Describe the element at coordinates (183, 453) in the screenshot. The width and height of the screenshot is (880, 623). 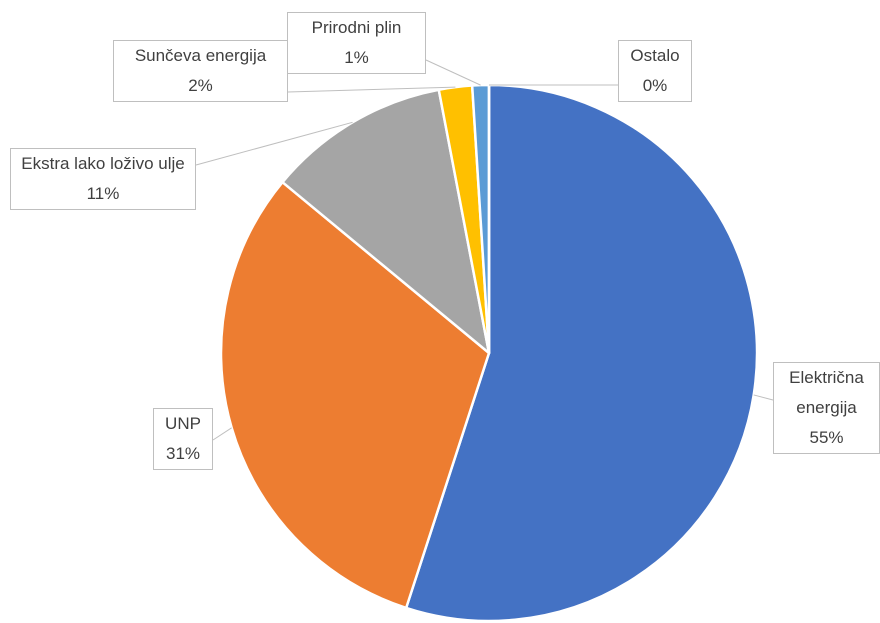
I see `label-value: 31%` at that location.